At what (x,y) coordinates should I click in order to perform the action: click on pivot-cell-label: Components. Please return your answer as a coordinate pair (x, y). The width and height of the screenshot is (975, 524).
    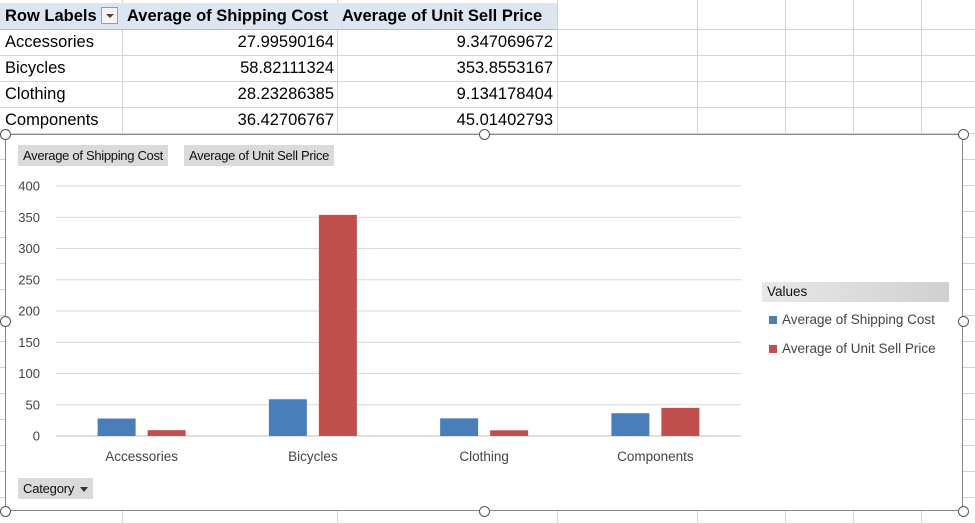
    Looking at the image, I should click on (52, 120).